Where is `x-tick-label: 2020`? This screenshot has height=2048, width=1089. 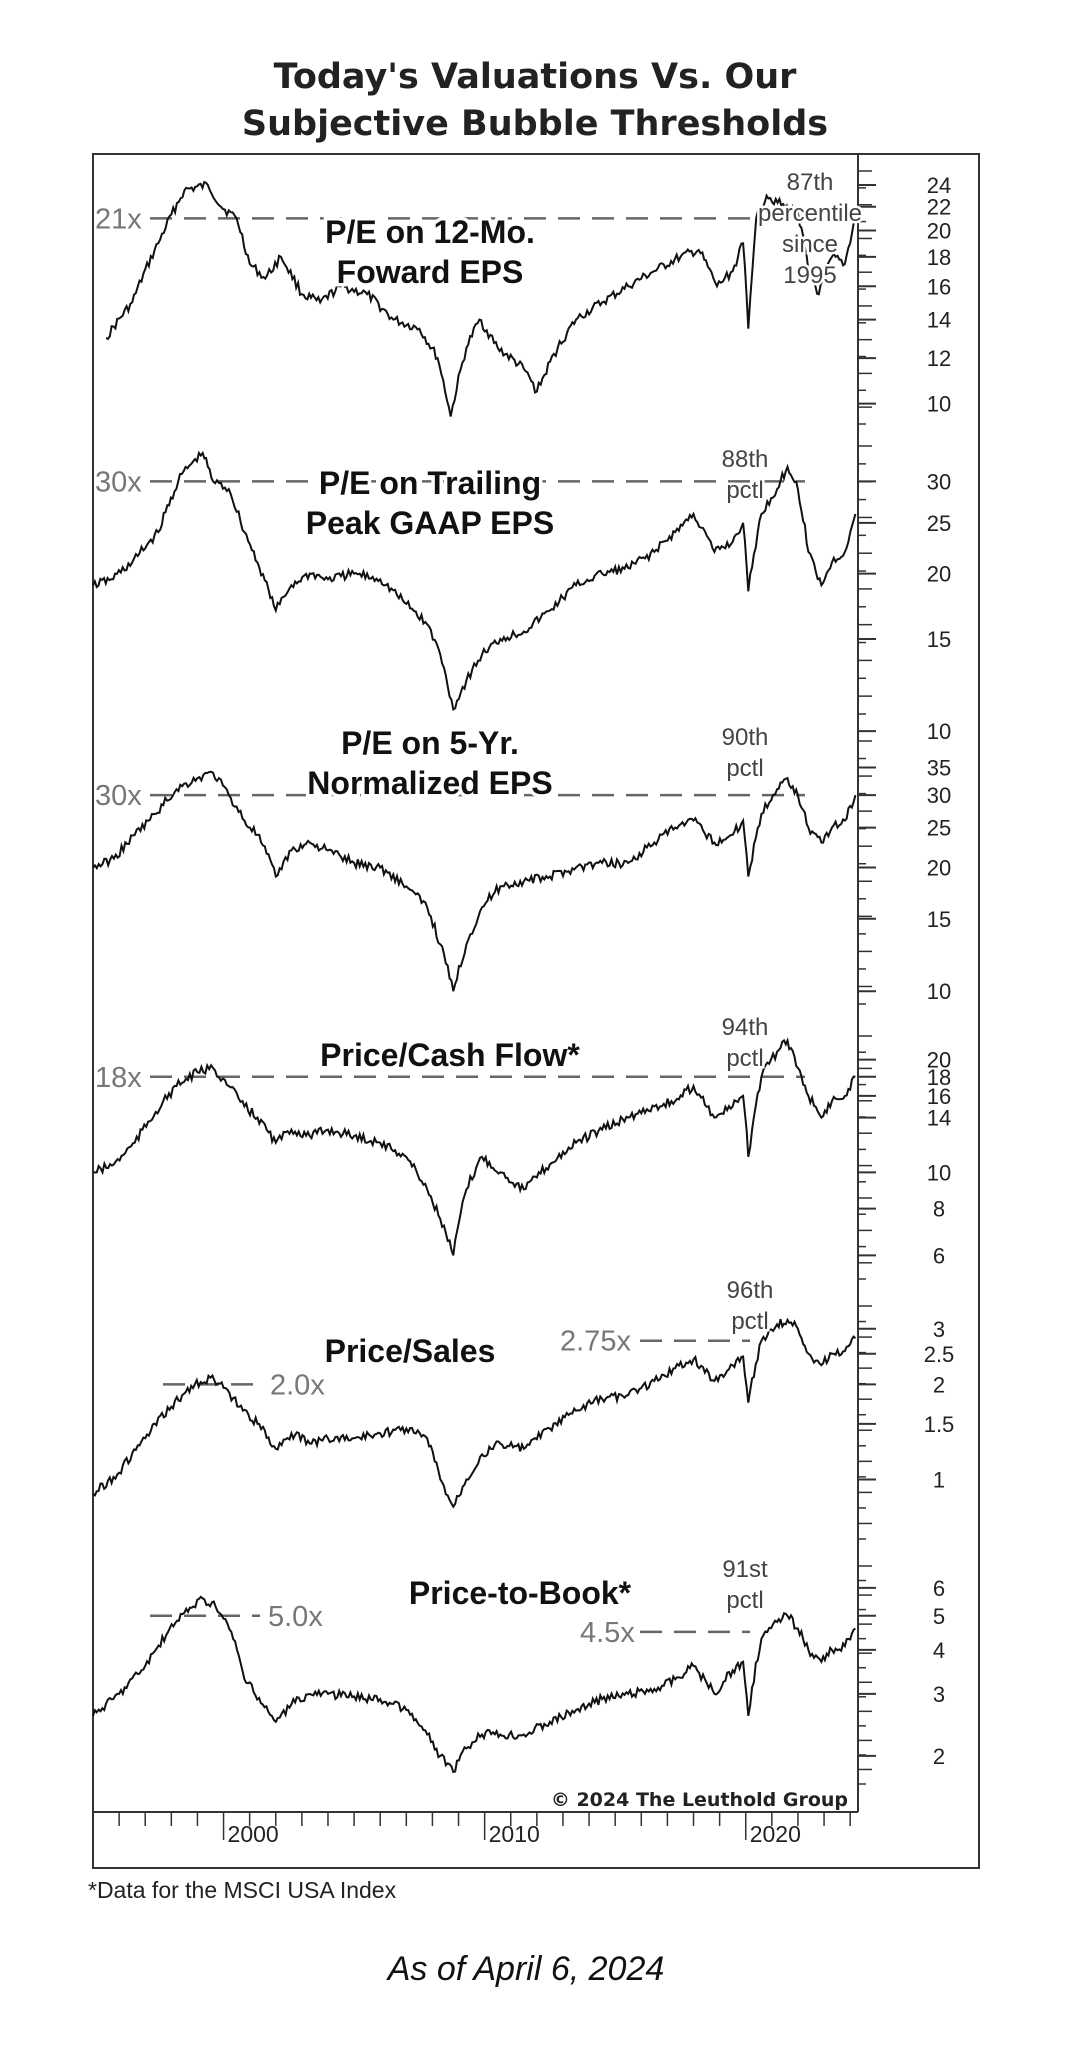
x-tick-label: 2020 is located at coordinates (775, 1834).